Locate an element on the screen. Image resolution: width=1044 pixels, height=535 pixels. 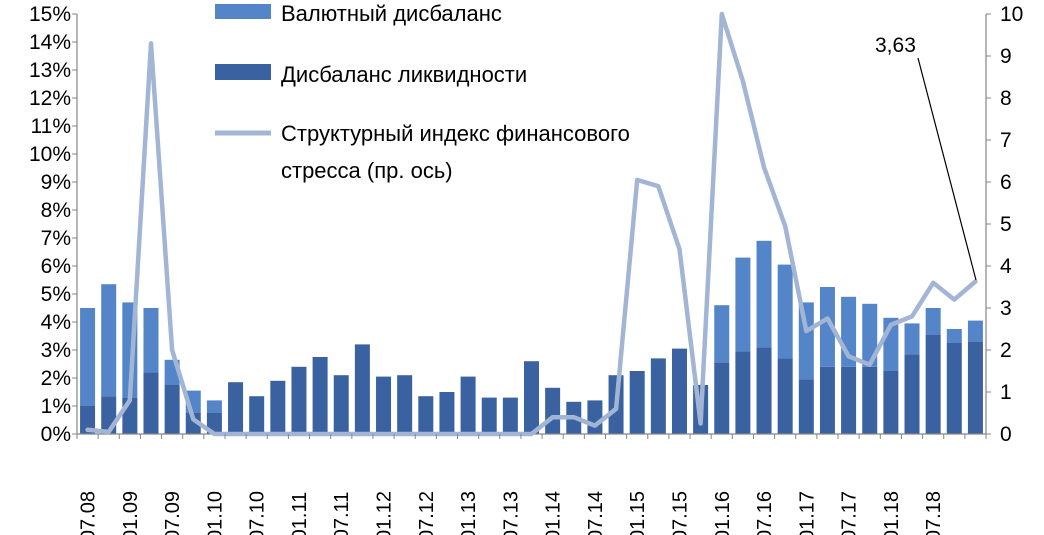
legend-label-stress-index-line2: стресса (пр. ось) is located at coordinates (367, 170).